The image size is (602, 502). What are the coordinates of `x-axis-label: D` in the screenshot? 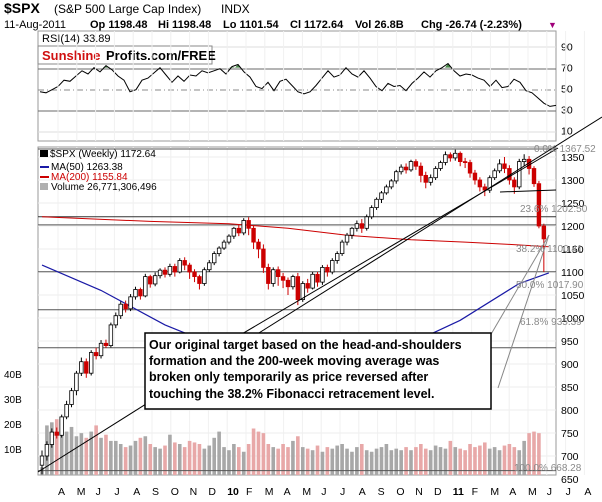 It's located at (212, 492).